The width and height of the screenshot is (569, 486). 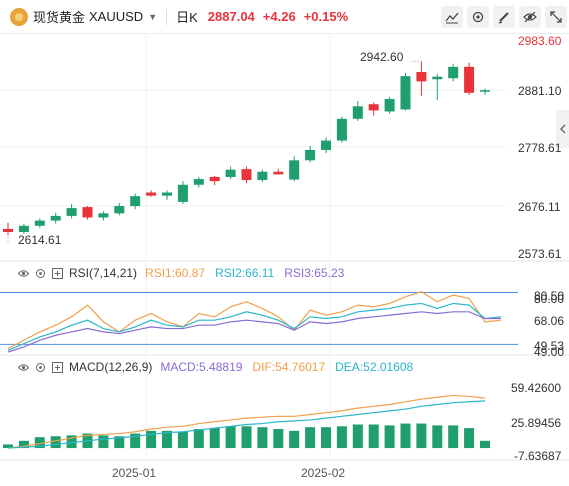 What do you see at coordinates (40, 240) in the screenshot?
I see `low-price-annotation: 2614.61` at bounding box center [40, 240].